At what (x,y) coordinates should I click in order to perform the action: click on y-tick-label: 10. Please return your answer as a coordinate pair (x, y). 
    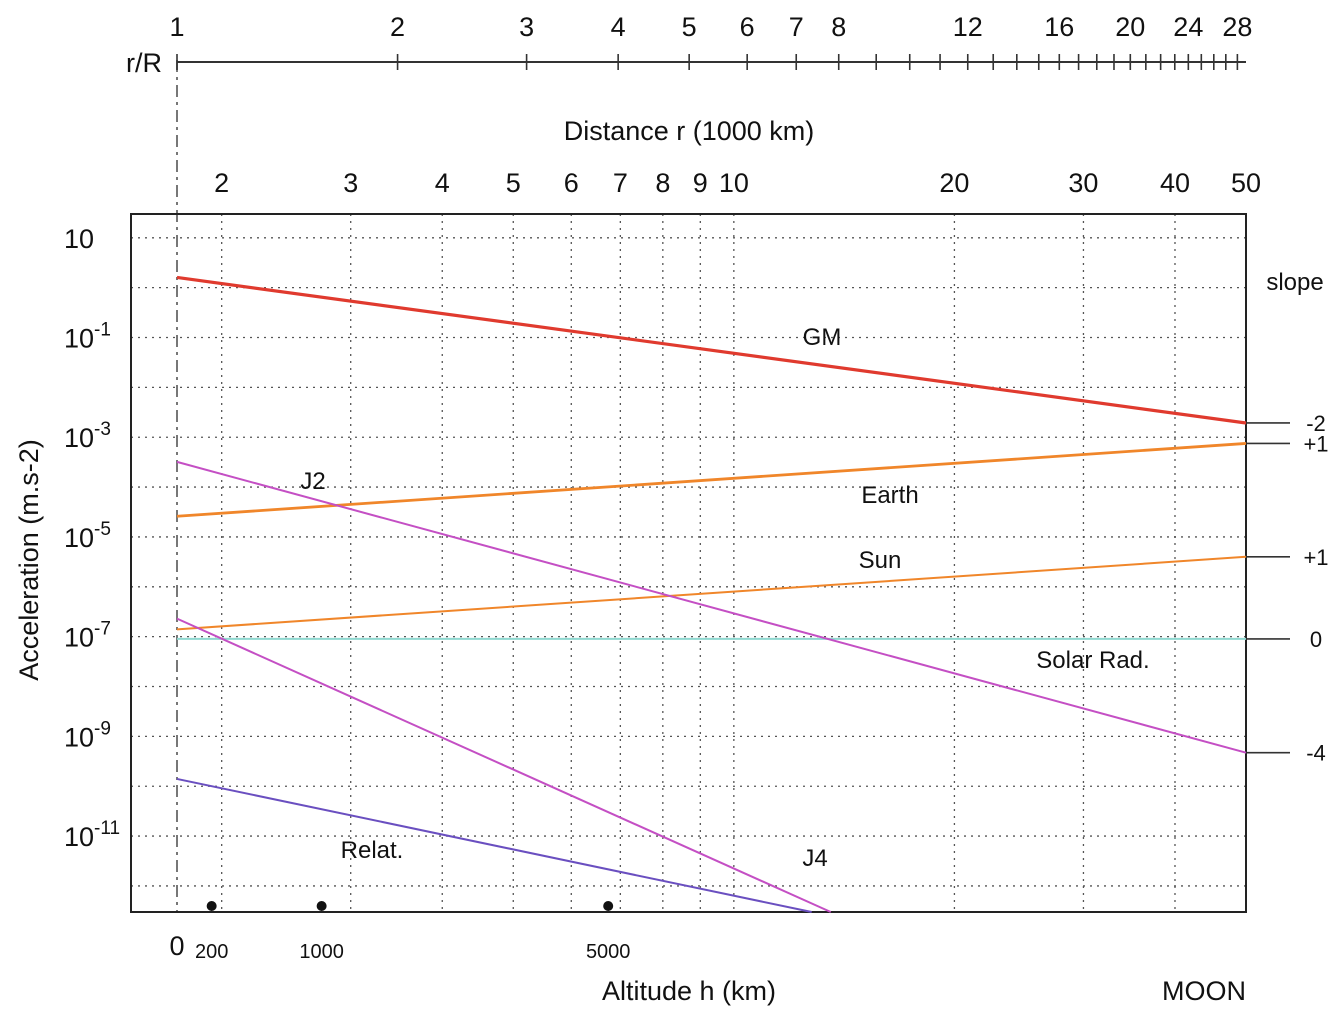
    Looking at the image, I should click on (79, 239).